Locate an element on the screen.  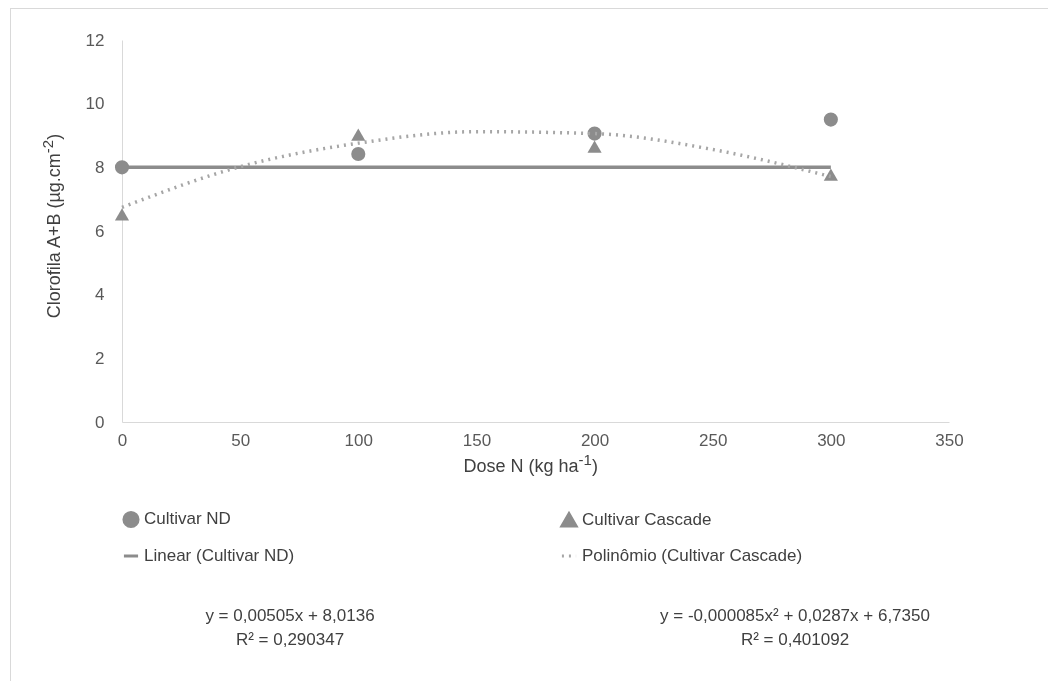
x-tick-label: 250 is located at coordinates (713, 440).